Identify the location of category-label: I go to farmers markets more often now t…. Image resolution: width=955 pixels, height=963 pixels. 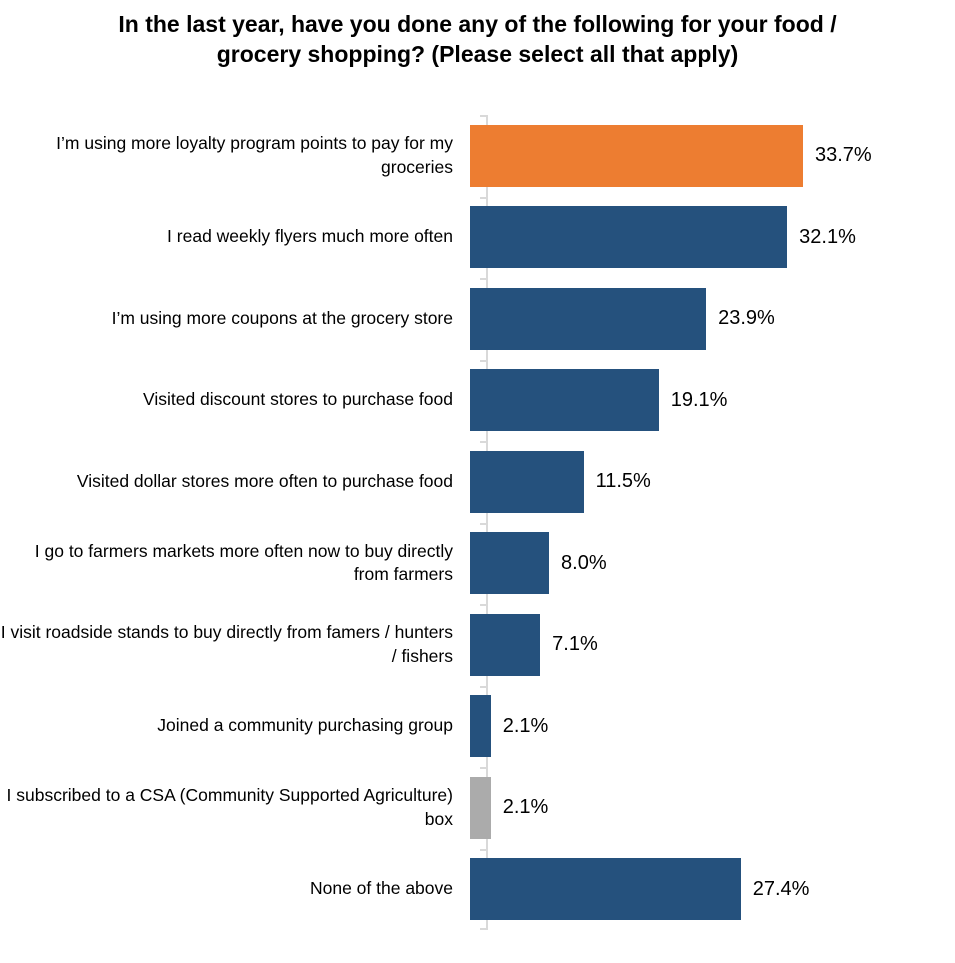
(243, 562).